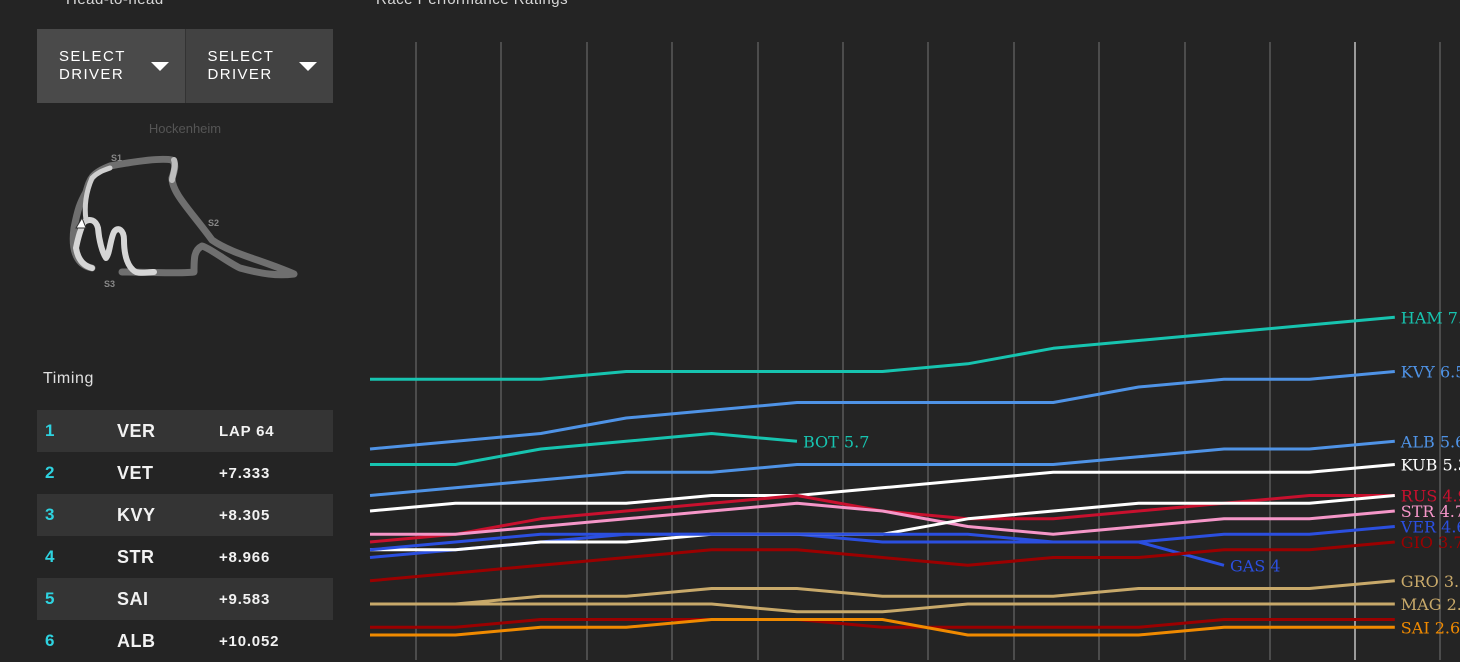 Image resolution: width=1460 pixels, height=662 pixels. What do you see at coordinates (136, 514) in the screenshot?
I see `driver-code: KVY` at bounding box center [136, 514].